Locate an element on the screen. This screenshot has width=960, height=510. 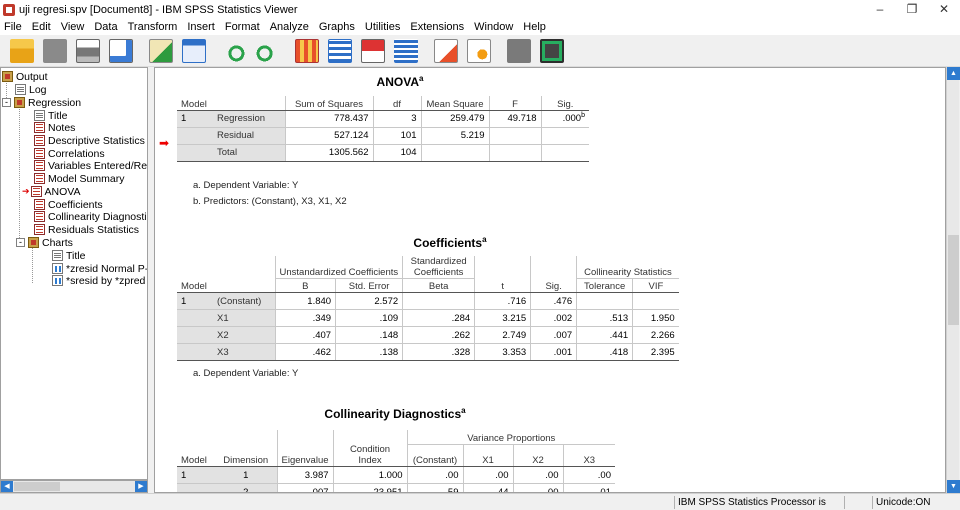
table-row: 1 (Constant) 1.840 2.572 .716 .476 is located at coordinates (428, 301).